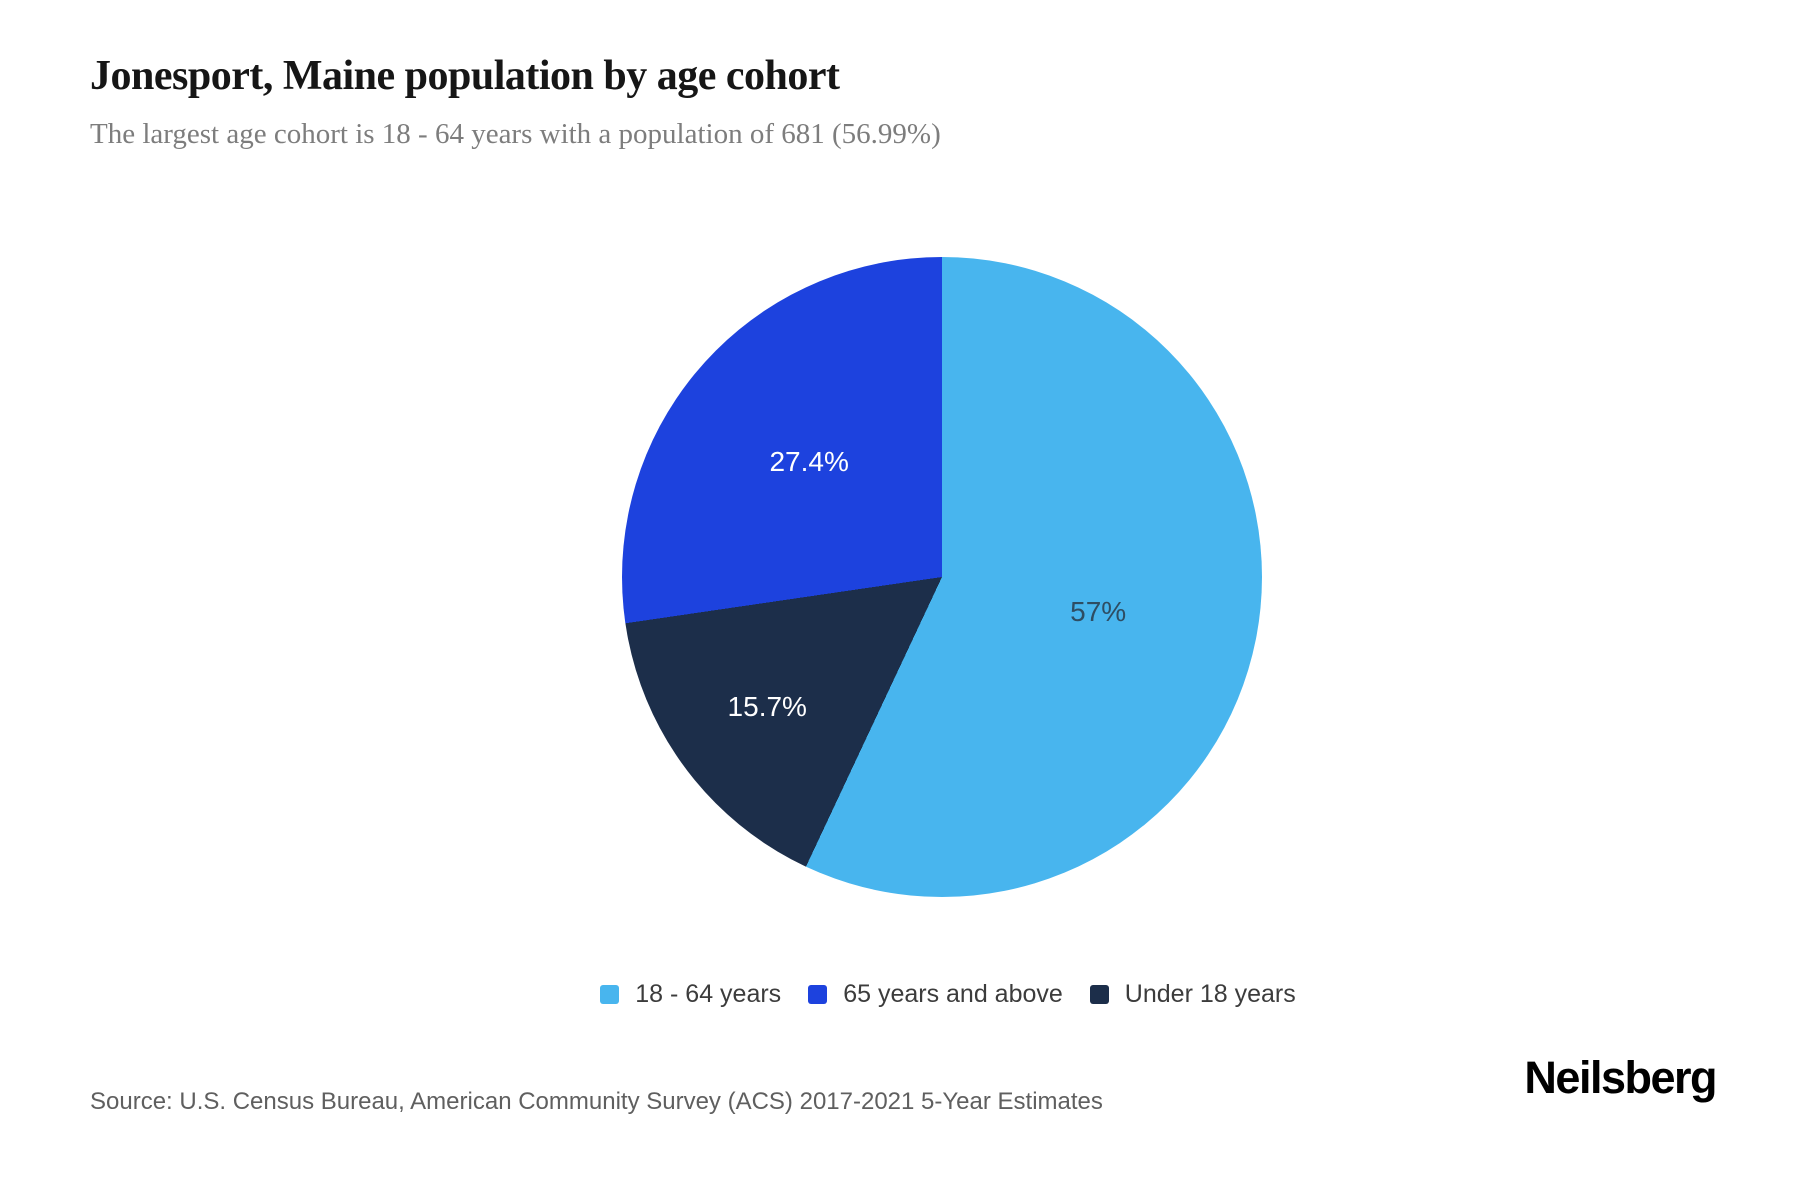 This screenshot has width=1800, height=1200. I want to click on legend-item-under-18-years: Under 18 years, so click(1192, 994).